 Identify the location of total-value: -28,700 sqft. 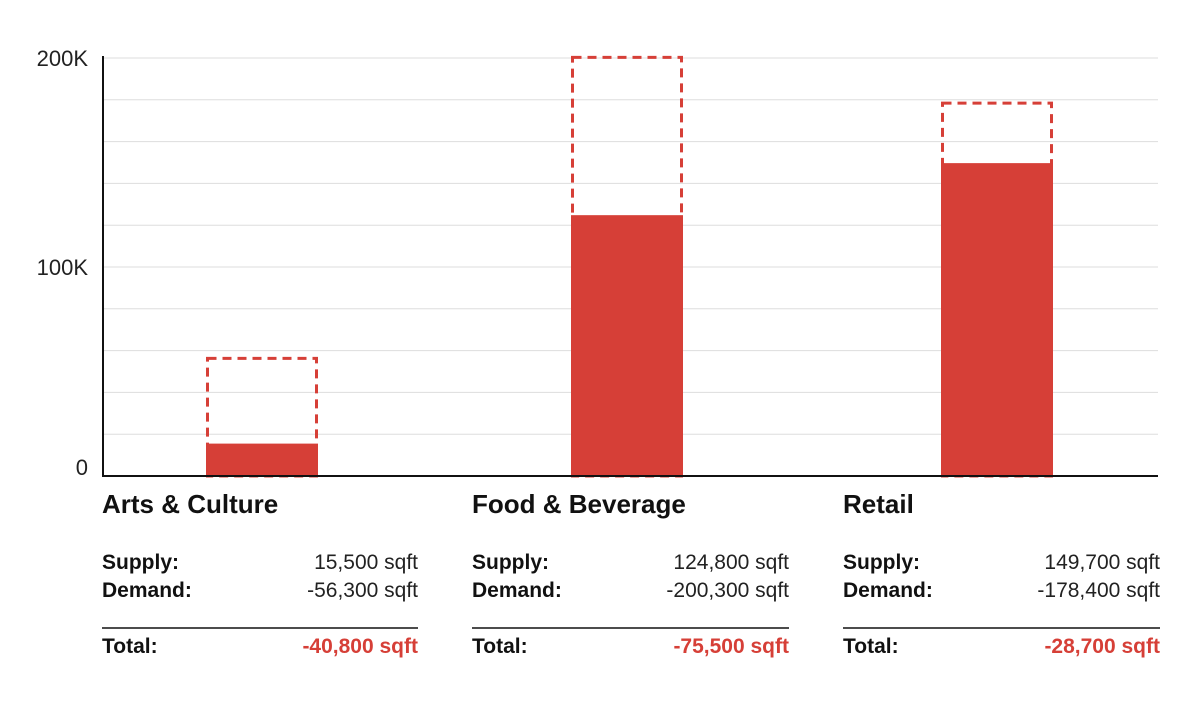
(1102, 646).